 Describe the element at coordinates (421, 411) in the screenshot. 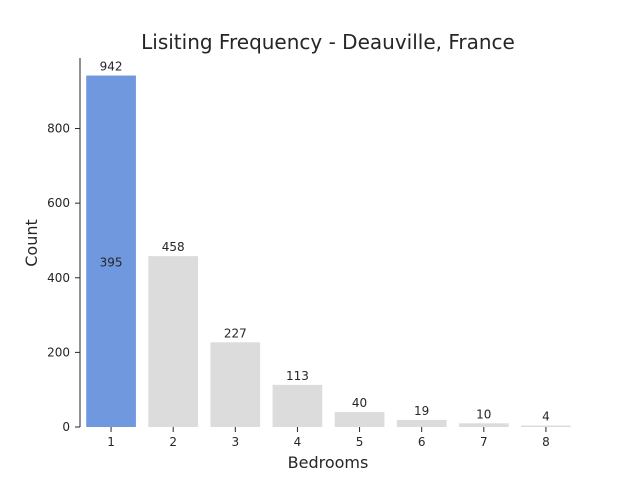

I see `data-label-6: 19` at that location.